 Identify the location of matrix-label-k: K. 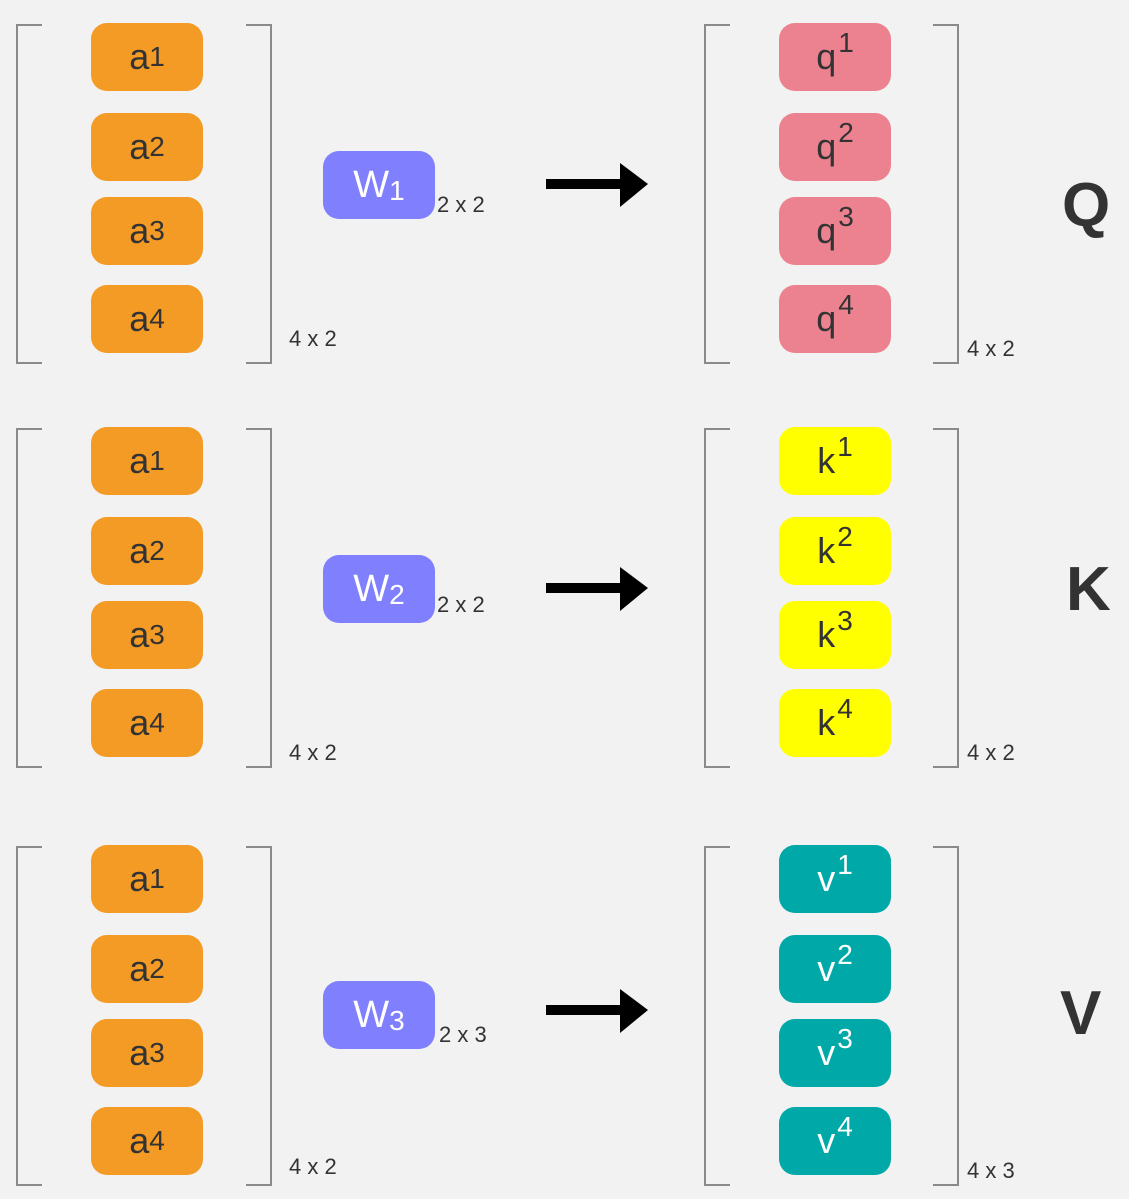
(1088, 589).